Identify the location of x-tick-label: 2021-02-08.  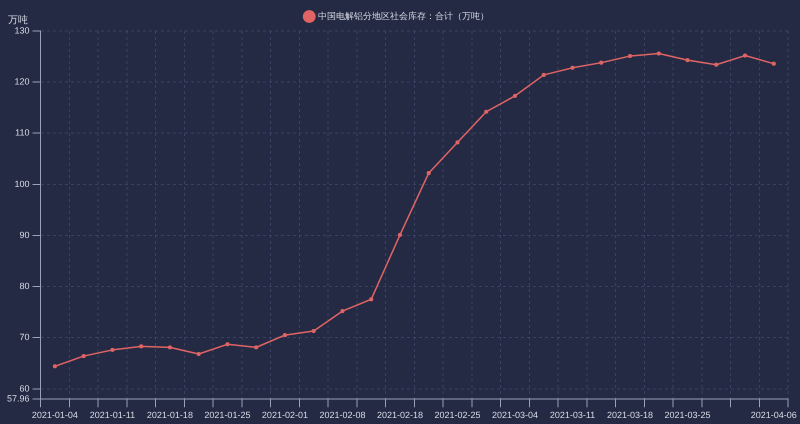
(342, 415).